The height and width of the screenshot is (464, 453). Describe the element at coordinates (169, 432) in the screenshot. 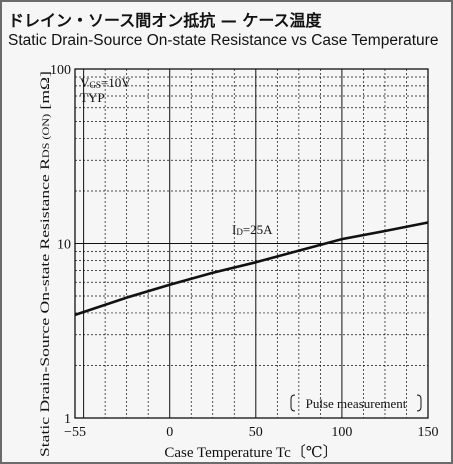

I see `x-tick-label: 0` at that location.